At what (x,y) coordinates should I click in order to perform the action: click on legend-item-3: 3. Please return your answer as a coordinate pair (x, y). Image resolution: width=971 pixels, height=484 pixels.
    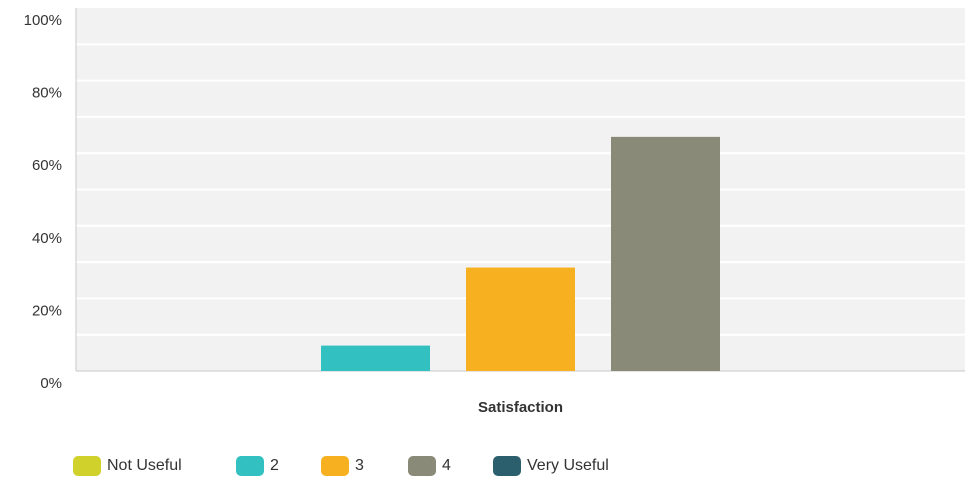
    Looking at the image, I should click on (364, 466).